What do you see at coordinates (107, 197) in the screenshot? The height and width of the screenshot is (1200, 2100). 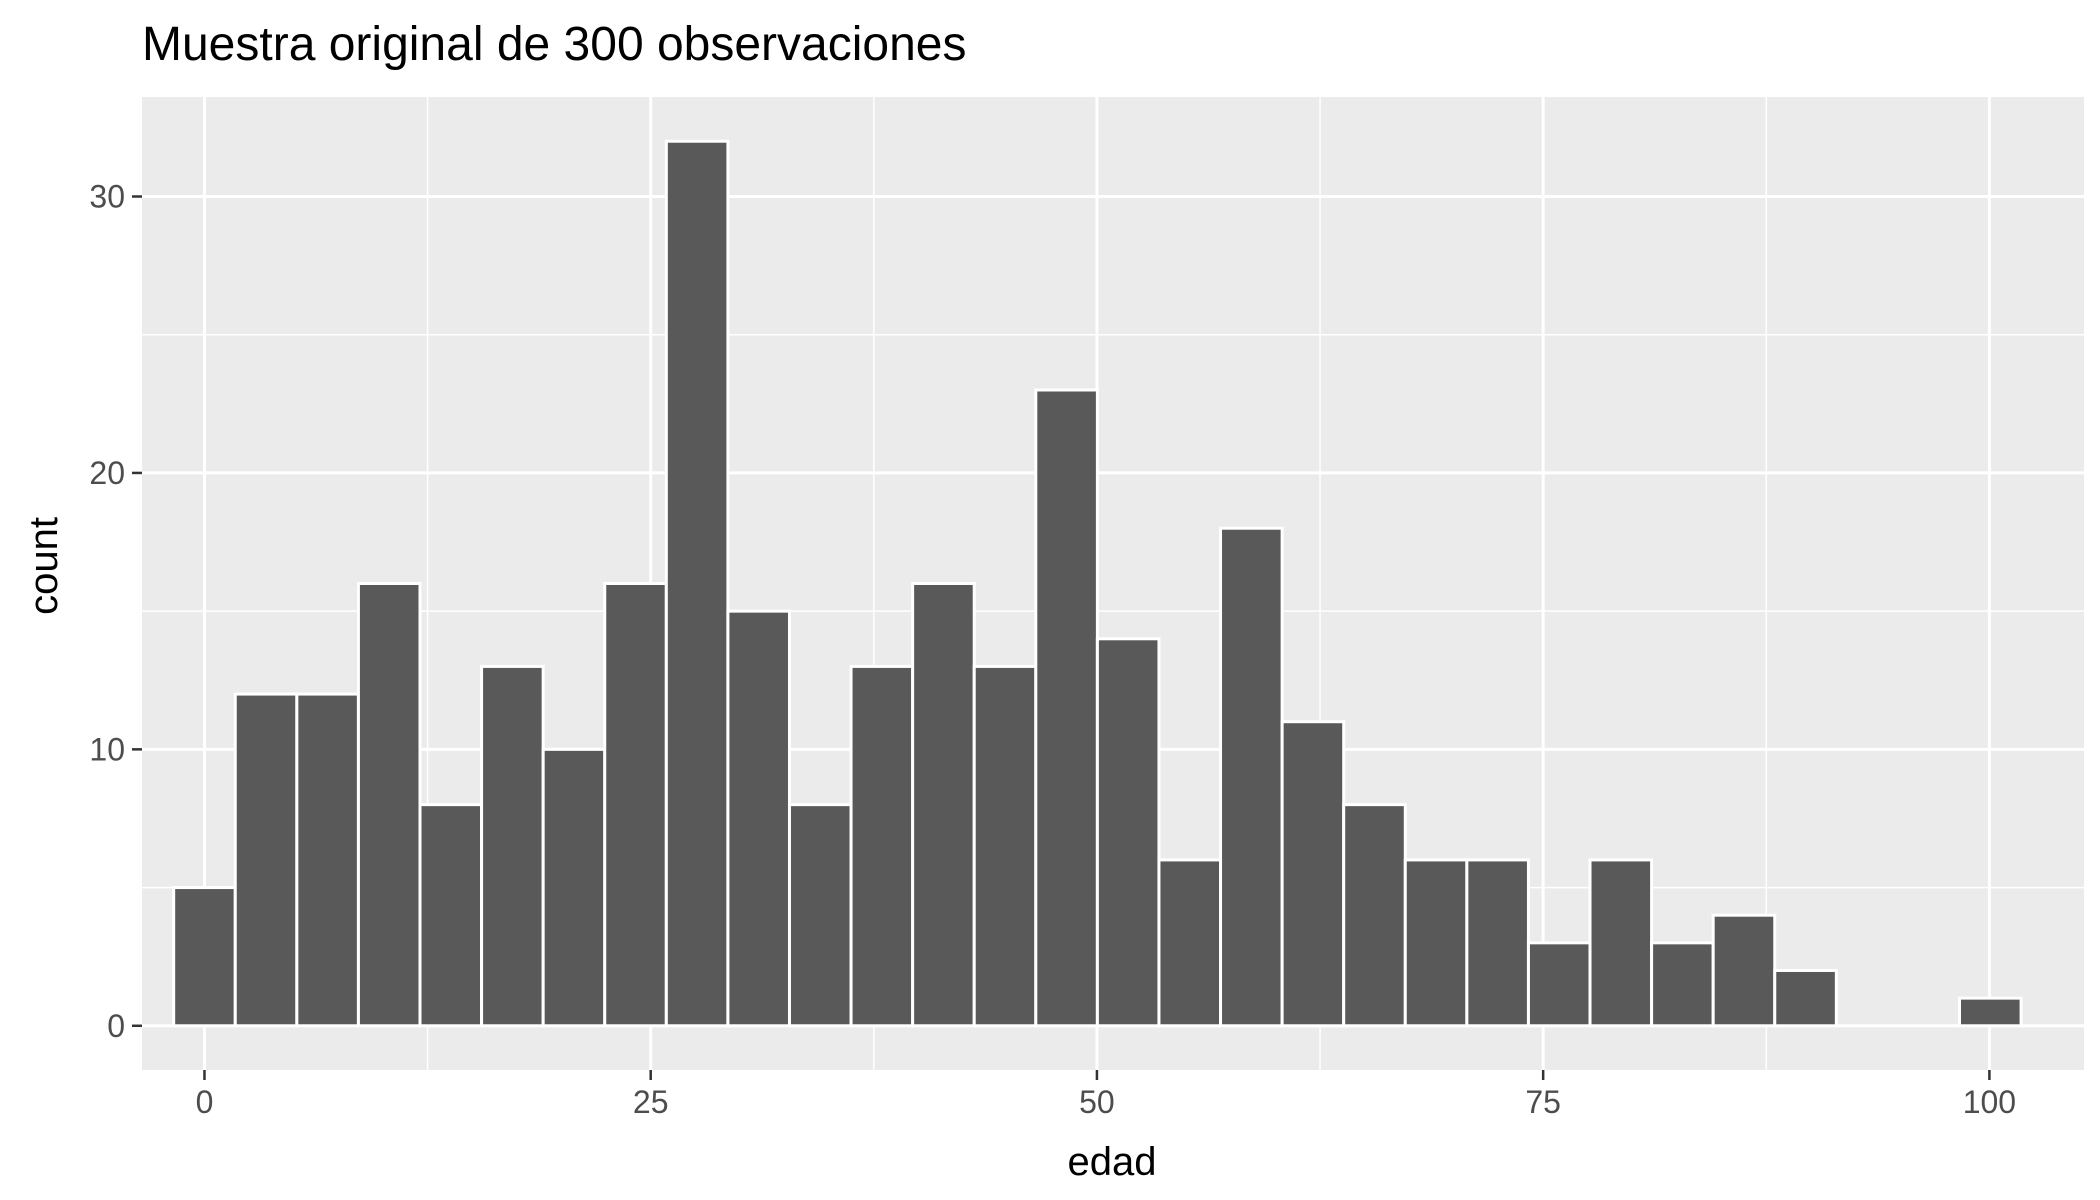 I see `y-tick-label: 30` at bounding box center [107, 197].